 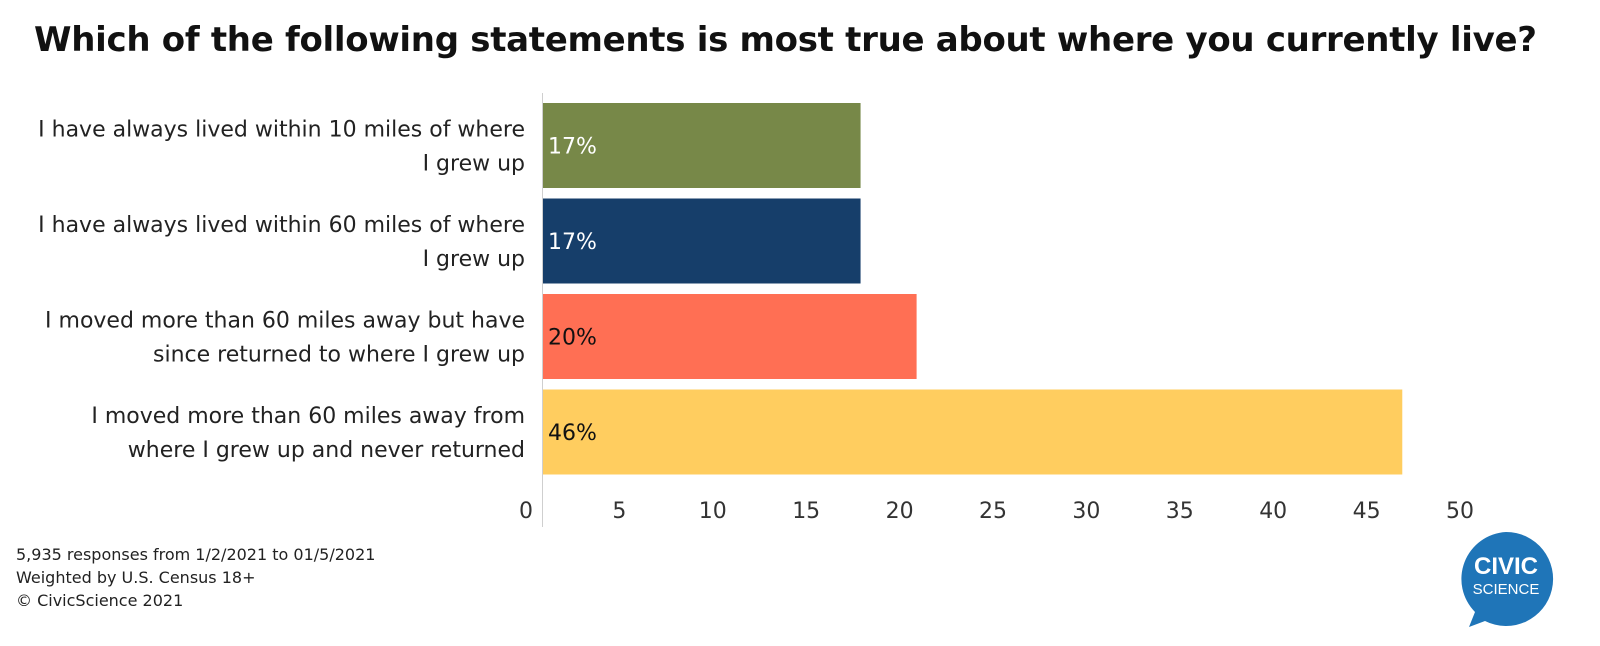 What do you see at coordinates (1506, 566) in the screenshot?
I see `logo-text-civic: CIVIC` at bounding box center [1506, 566].